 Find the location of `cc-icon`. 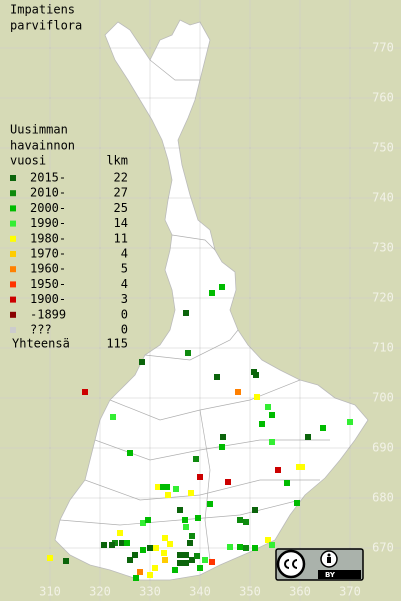

cc-icon is located at coordinates (291, 564).